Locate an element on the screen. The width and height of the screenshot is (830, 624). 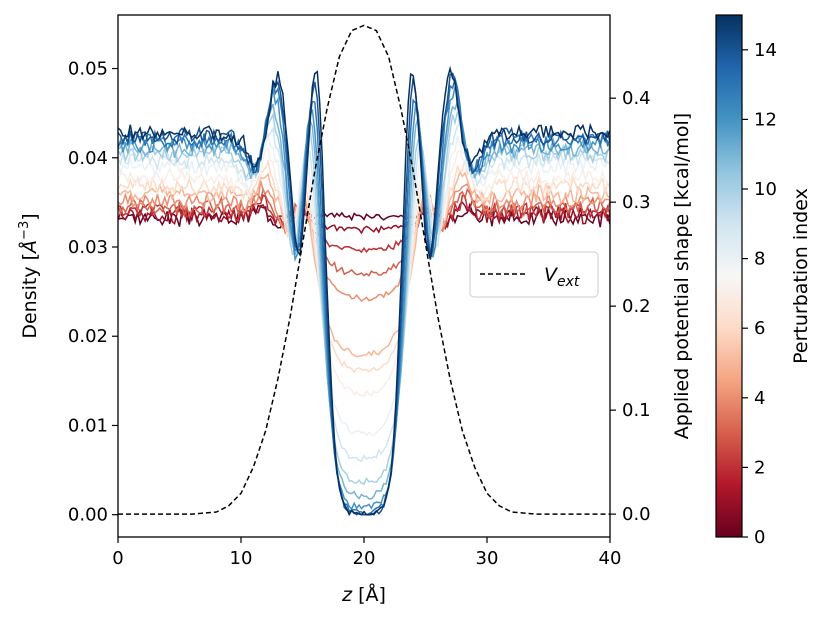
x-axis: 0 10 20 30 40 is located at coordinates (366, 553).